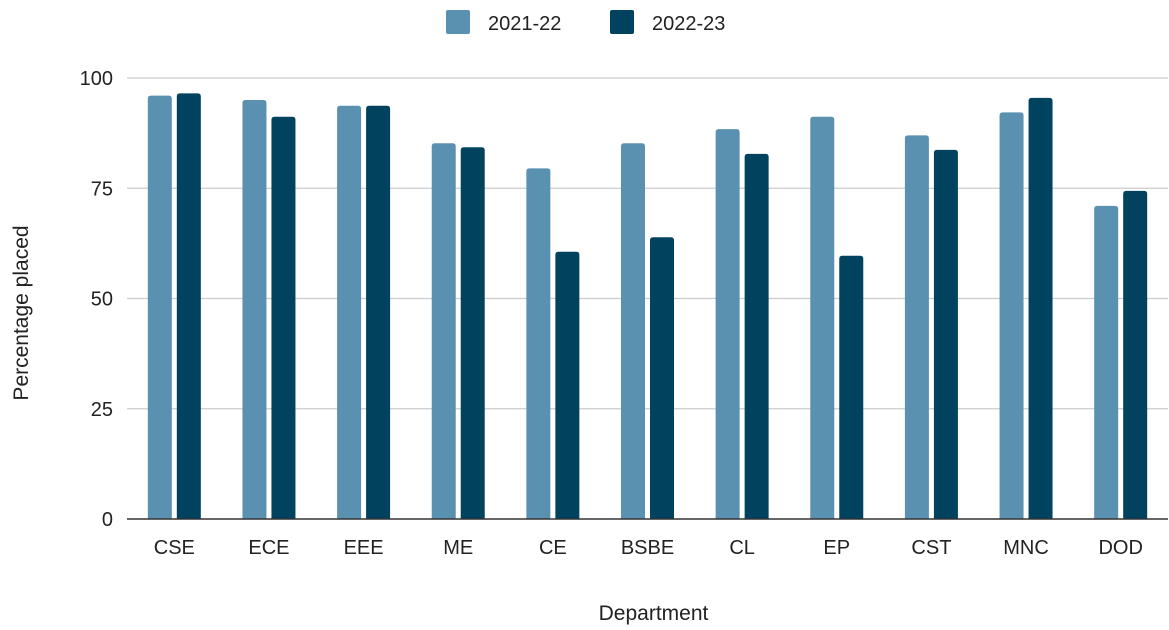  Describe the element at coordinates (268, 548) in the screenshot. I see `x-tick-label: ECE` at that location.